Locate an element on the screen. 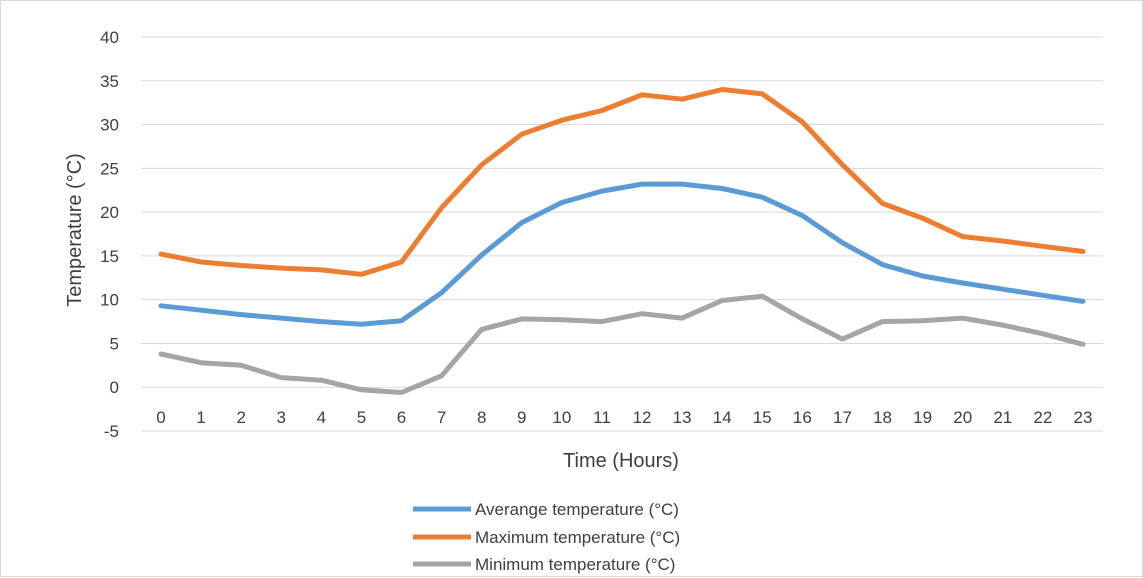  x-tick-label: 7 is located at coordinates (441, 417).